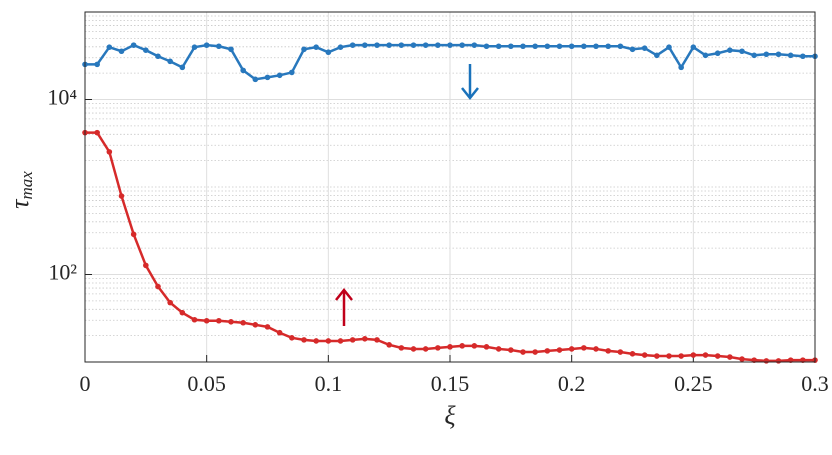 The image size is (832, 455). What do you see at coordinates (206, 383) in the screenshot?
I see `x-tick-label: 0.05` at bounding box center [206, 383].